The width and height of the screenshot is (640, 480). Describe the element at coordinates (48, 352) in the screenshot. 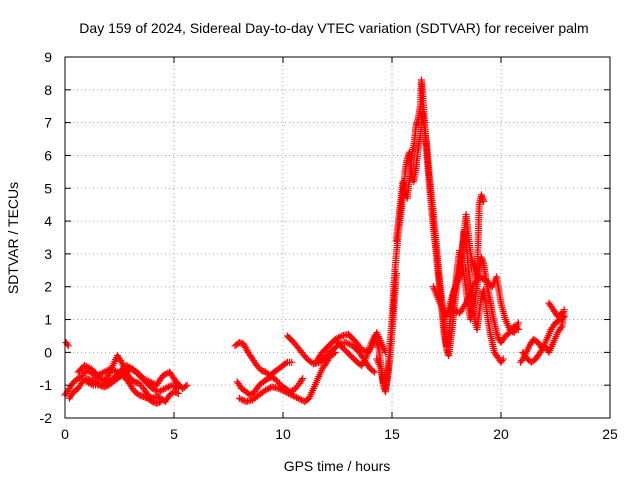

I see `y-tick-label: 0` at that location.